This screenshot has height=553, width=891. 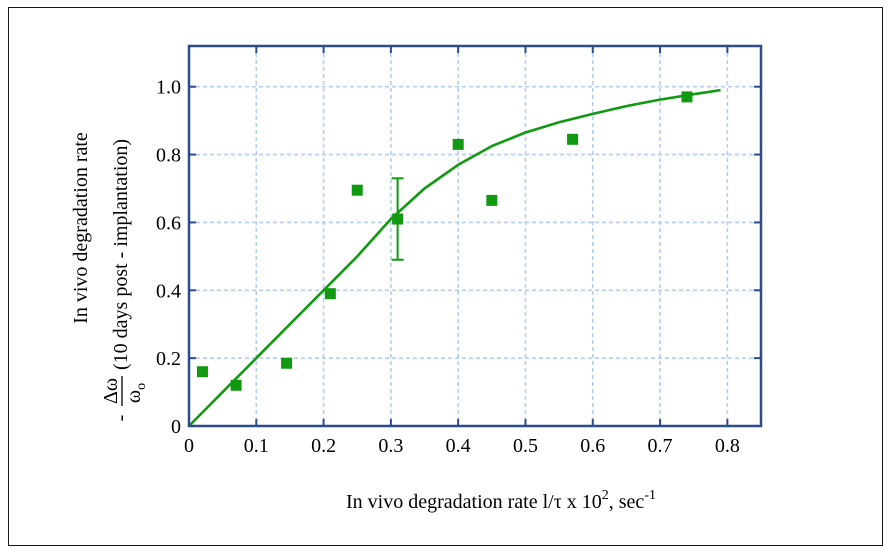 I want to click on x-axis-title-unit-superscript: -1, so click(x=650, y=495).